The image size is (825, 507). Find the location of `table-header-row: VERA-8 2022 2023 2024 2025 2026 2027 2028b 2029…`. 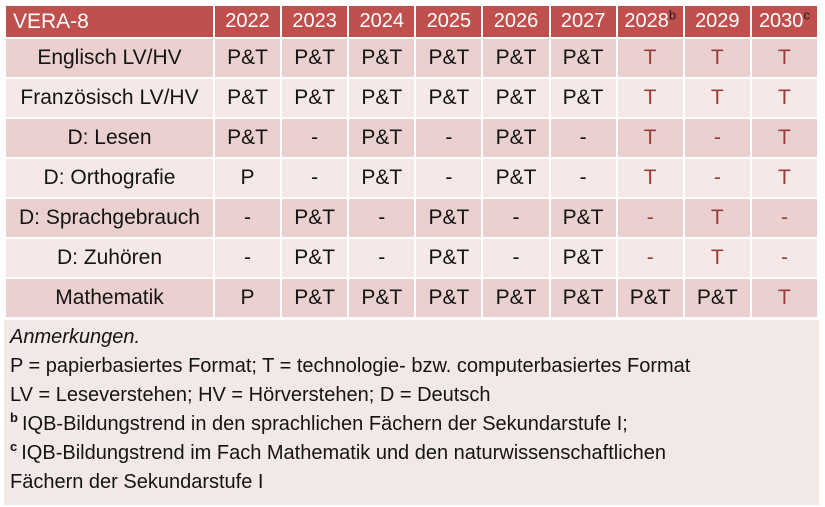

table-header-row: VERA-8 2022 2023 2024 2025 2026 2027 2028b 2029… is located at coordinates (411, 21).